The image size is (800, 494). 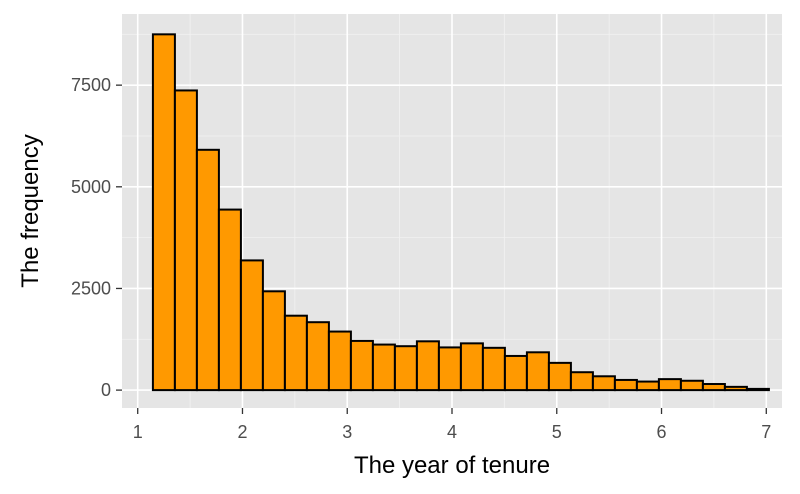 I want to click on x-axis: 1 2 3 4 5 6 7, so click(x=452, y=425).